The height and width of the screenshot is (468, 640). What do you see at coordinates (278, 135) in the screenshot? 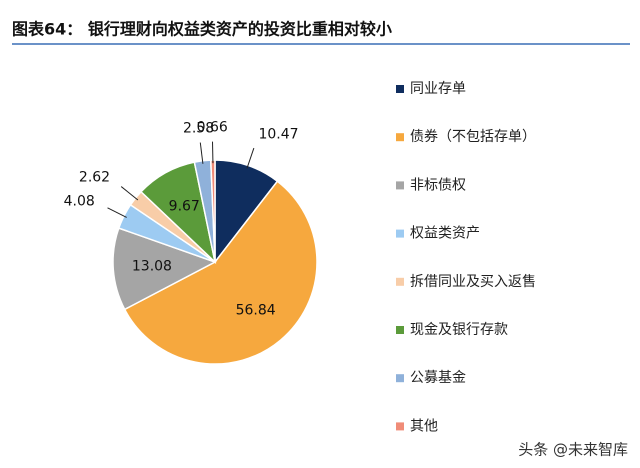
I see `data-label: 10.47` at bounding box center [278, 135].